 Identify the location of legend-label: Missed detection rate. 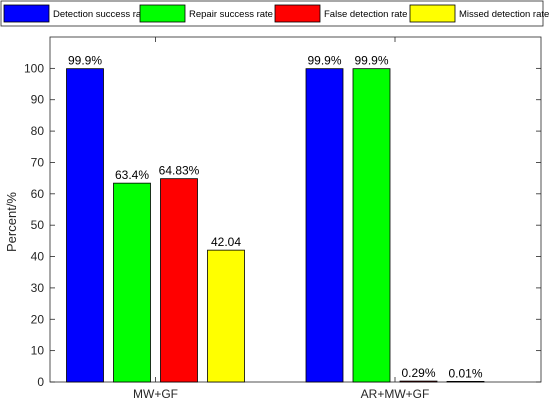
(504, 14).